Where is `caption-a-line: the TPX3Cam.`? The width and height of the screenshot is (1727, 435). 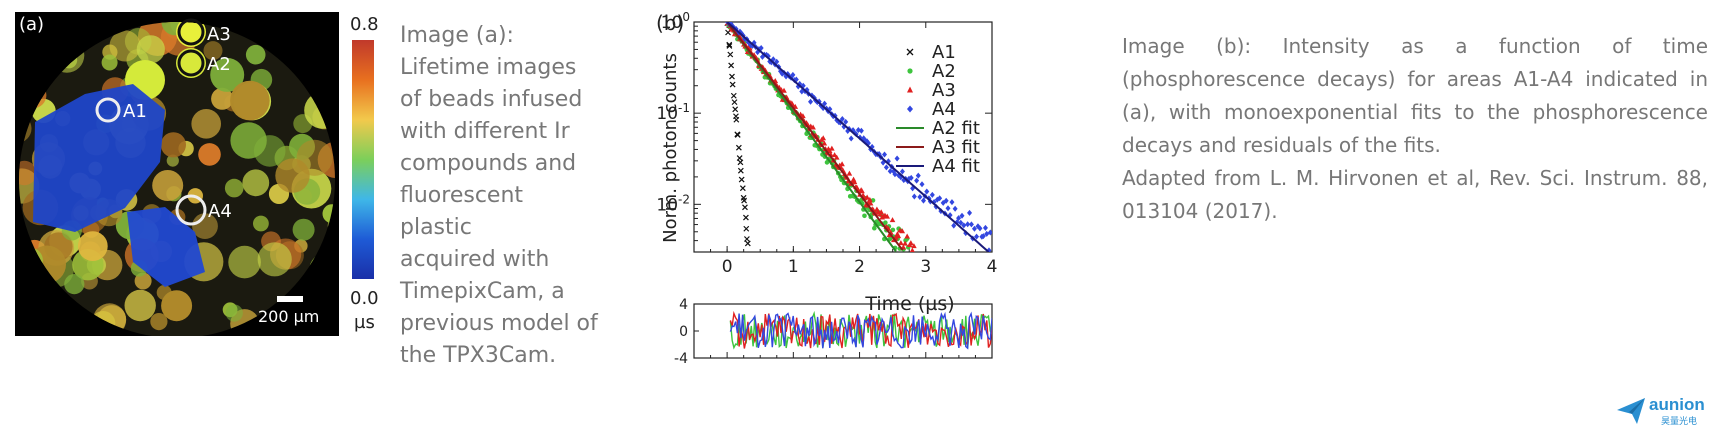 caption-a-line: the TPX3Cam. is located at coordinates (478, 355).